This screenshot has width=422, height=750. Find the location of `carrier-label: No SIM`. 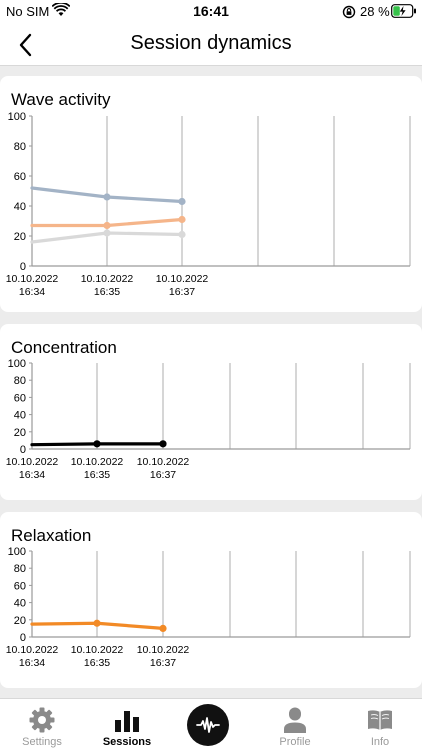

carrier-label: No SIM is located at coordinates (28, 11).